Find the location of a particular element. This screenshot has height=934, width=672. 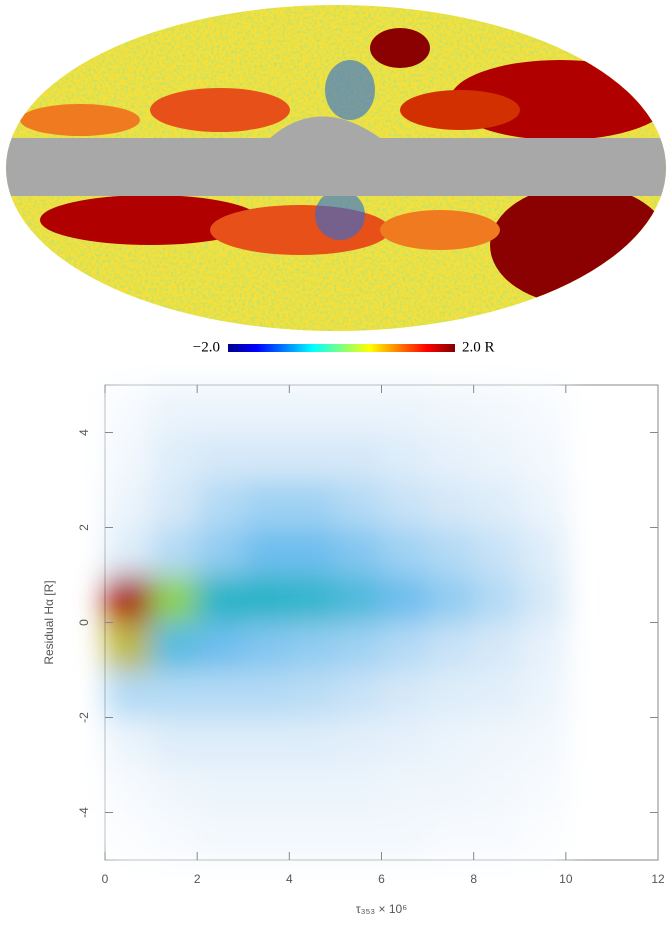

colorbar-label: 2.0 R is located at coordinates (478, 347).